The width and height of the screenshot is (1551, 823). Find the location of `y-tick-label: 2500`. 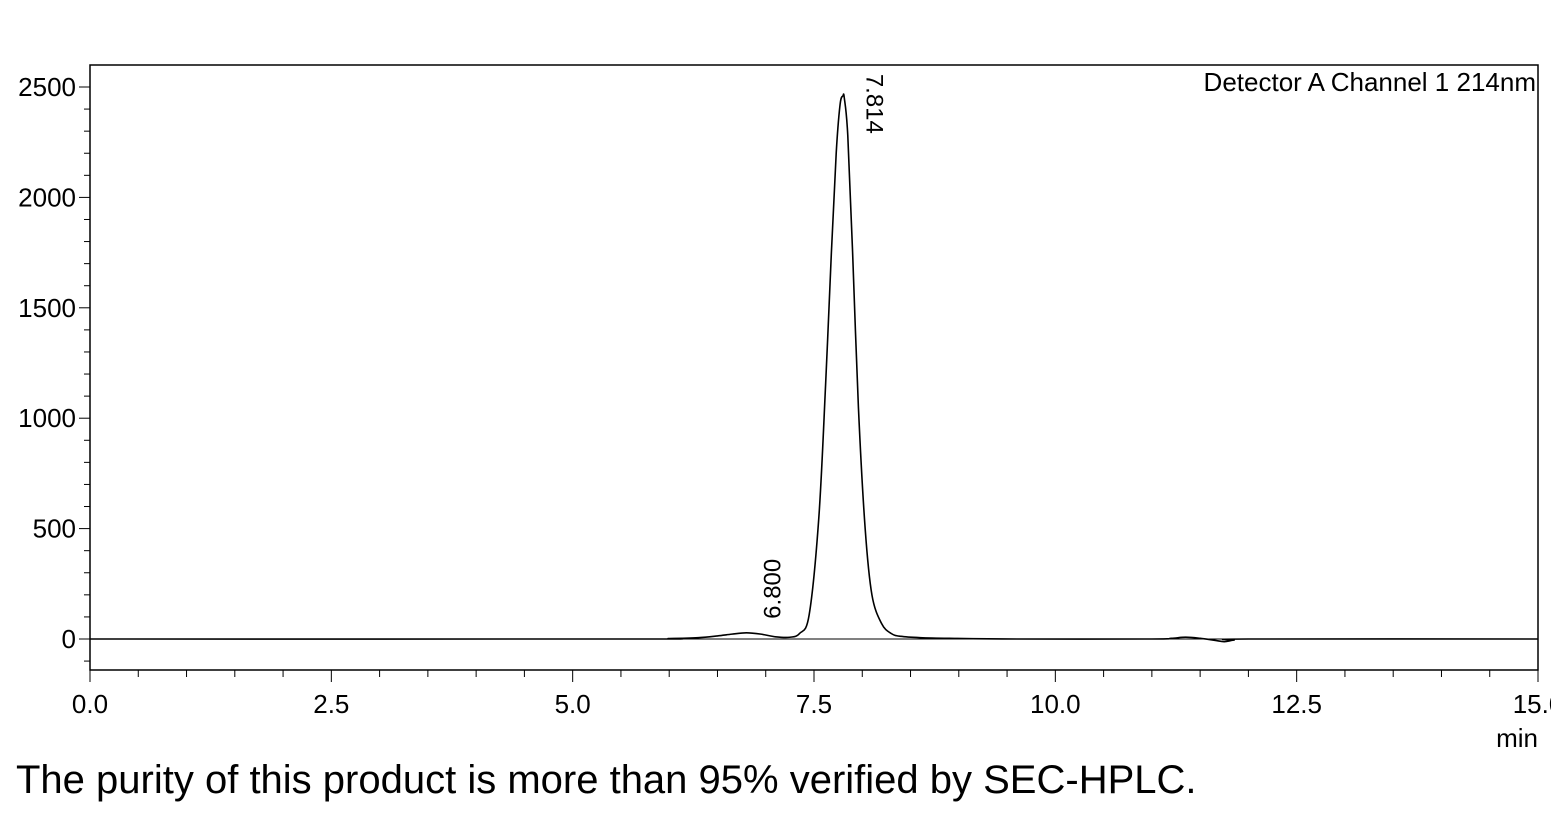

y-tick-label: 2500 is located at coordinates (47, 87).